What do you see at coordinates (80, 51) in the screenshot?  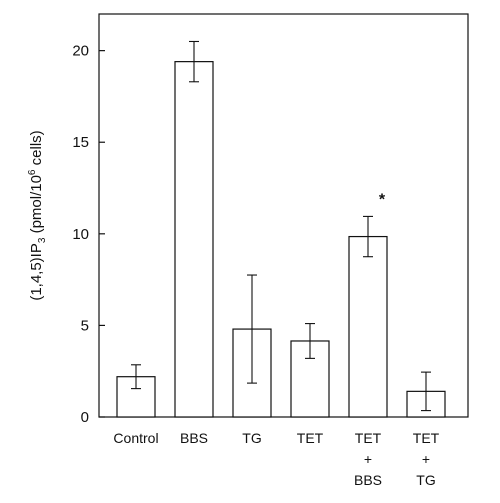 I see `y-tick-label: 20` at bounding box center [80, 51].